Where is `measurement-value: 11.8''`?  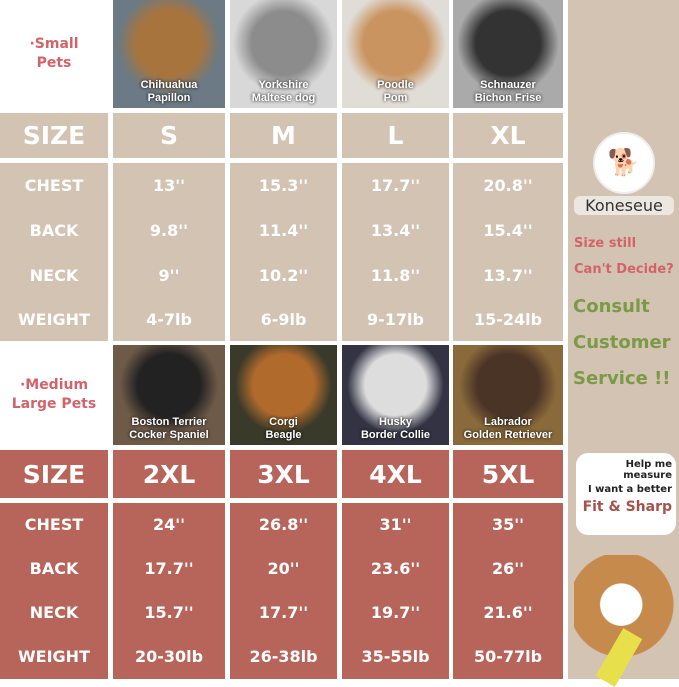 measurement-value: 11.8'' is located at coordinates (395, 275).